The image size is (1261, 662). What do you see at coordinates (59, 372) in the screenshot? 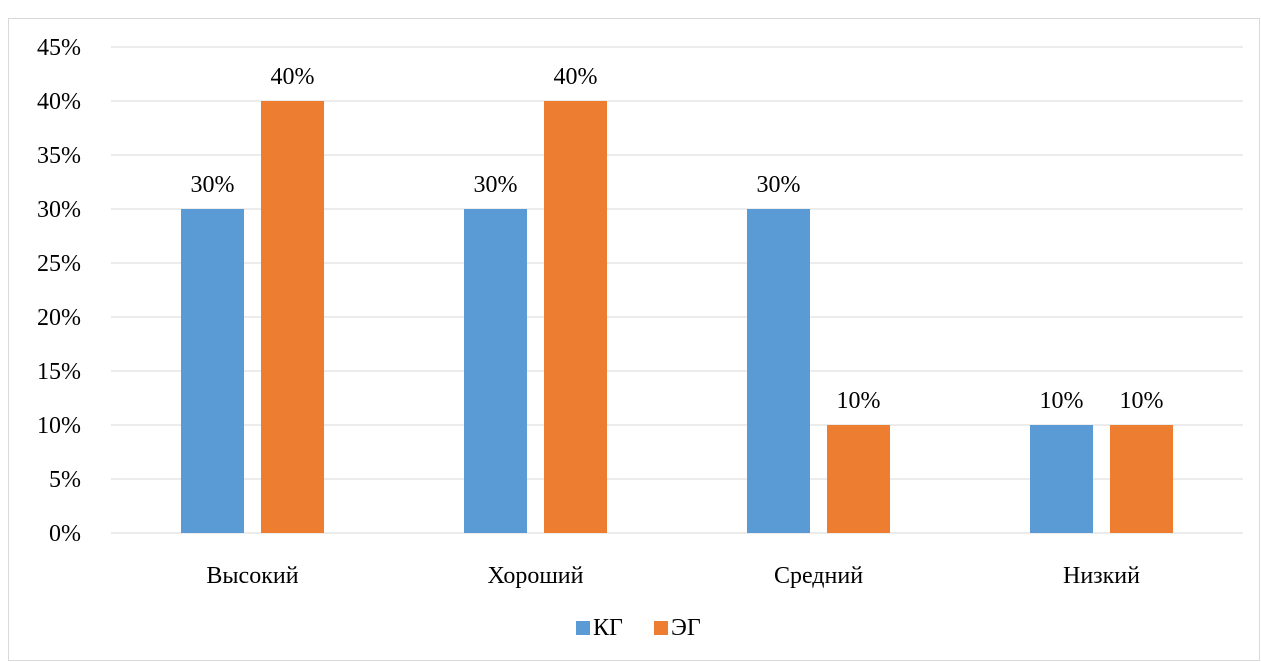
I see `y-tick-label: 15%` at bounding box center [59, 372].